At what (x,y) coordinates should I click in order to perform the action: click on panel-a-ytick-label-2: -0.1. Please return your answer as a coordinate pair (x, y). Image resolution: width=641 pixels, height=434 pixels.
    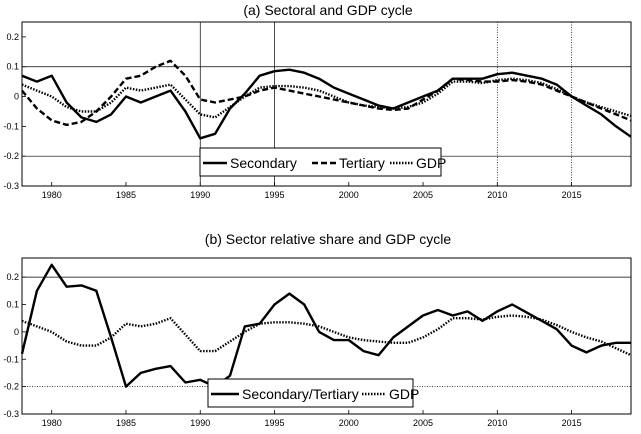
    Looking at the image, I should click on (11, 126).